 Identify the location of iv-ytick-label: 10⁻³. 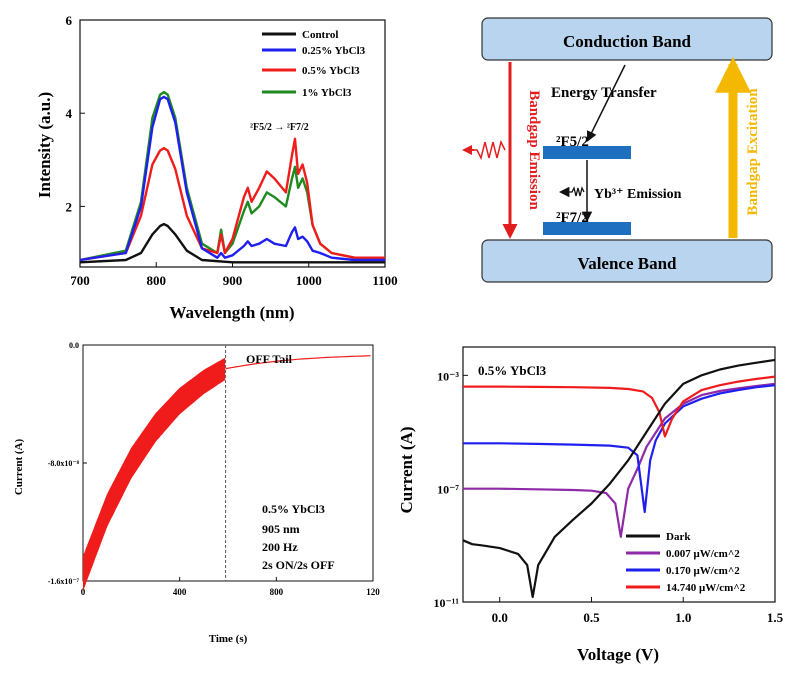
(448, 376).